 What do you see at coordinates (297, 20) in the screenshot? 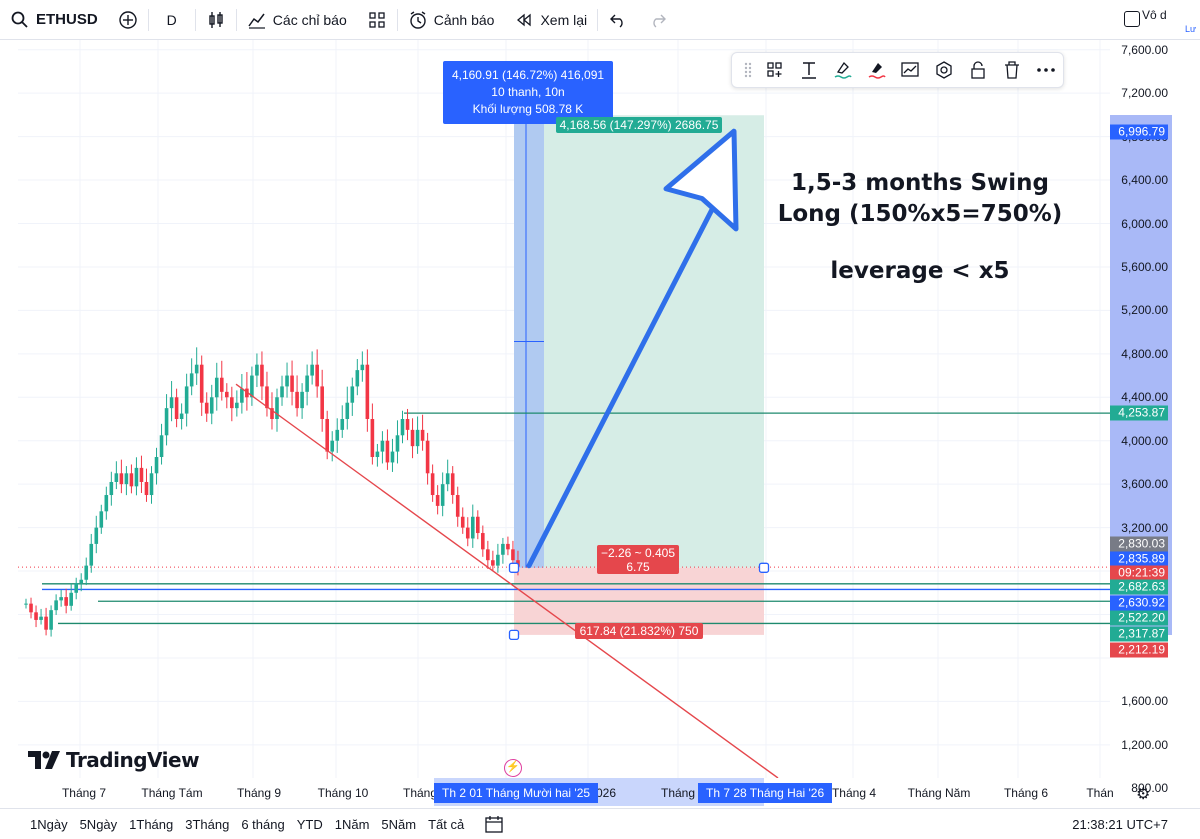
I see `indicators-button: Các chỉ báo` at bounding box center [297, 20].